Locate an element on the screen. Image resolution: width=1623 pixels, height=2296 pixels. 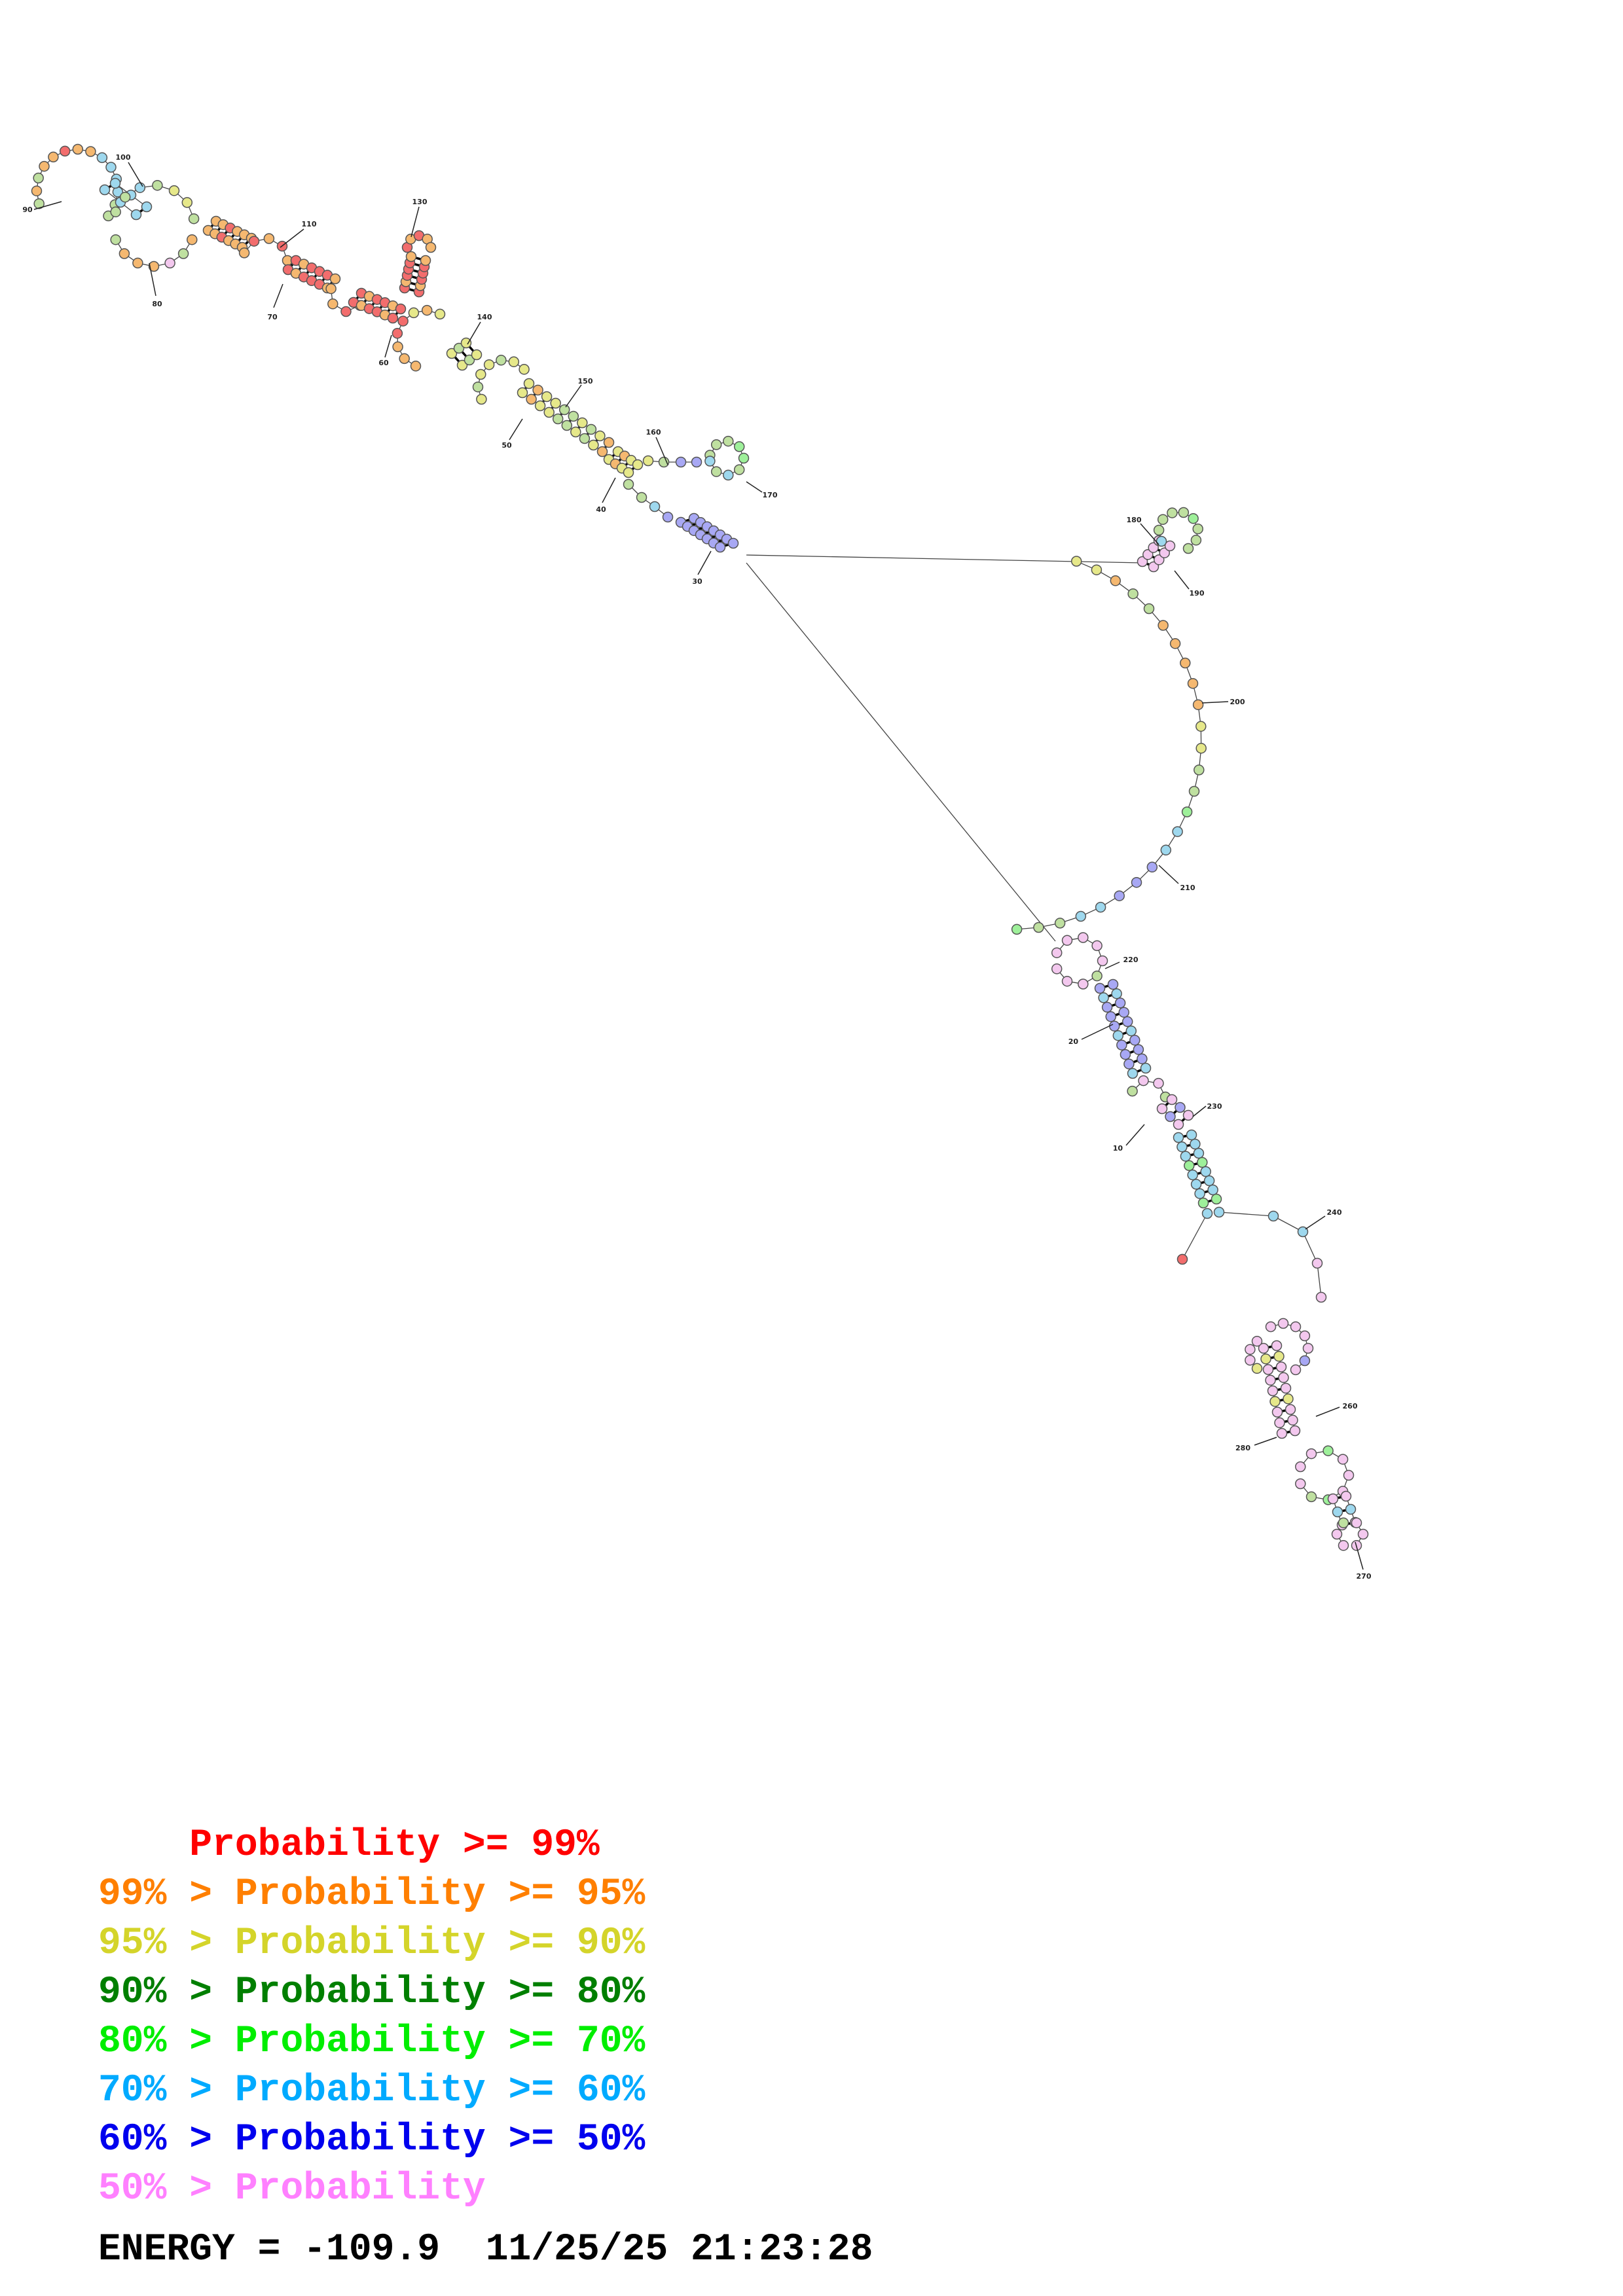
legend-row: 90% > Probability >= 80% is located at coordinates (589, 1992).